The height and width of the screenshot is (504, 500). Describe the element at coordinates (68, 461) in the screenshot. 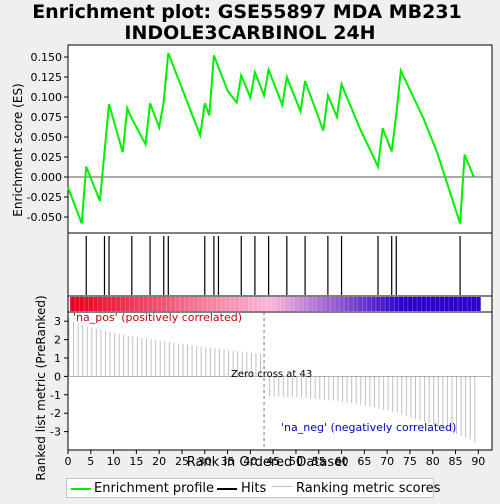

I see `rank-xtick-label: 0` at that location.